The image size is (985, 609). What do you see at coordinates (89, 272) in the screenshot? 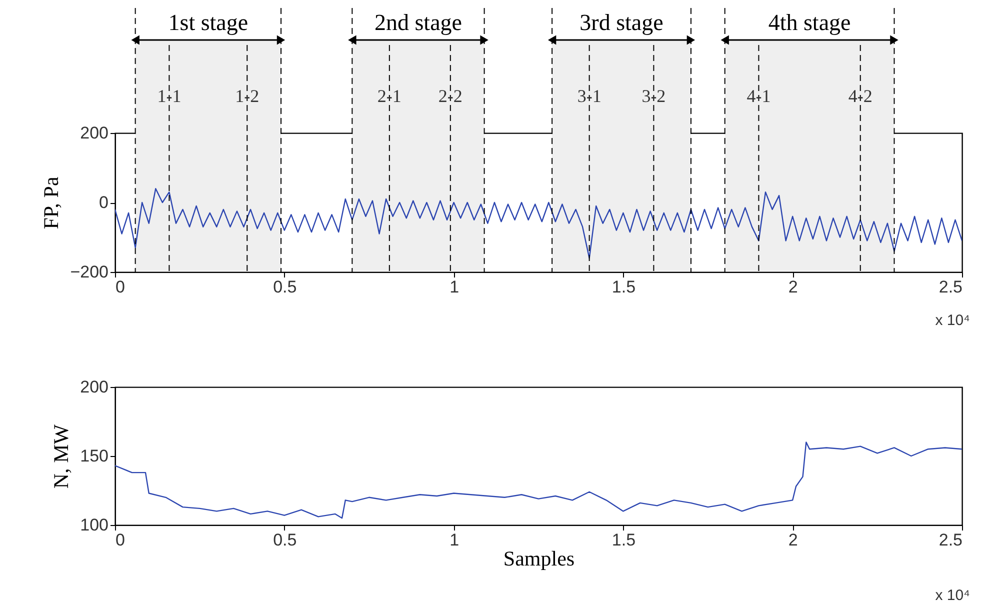
I see `y-tick-label: −200` at bounding box center [89, 272].